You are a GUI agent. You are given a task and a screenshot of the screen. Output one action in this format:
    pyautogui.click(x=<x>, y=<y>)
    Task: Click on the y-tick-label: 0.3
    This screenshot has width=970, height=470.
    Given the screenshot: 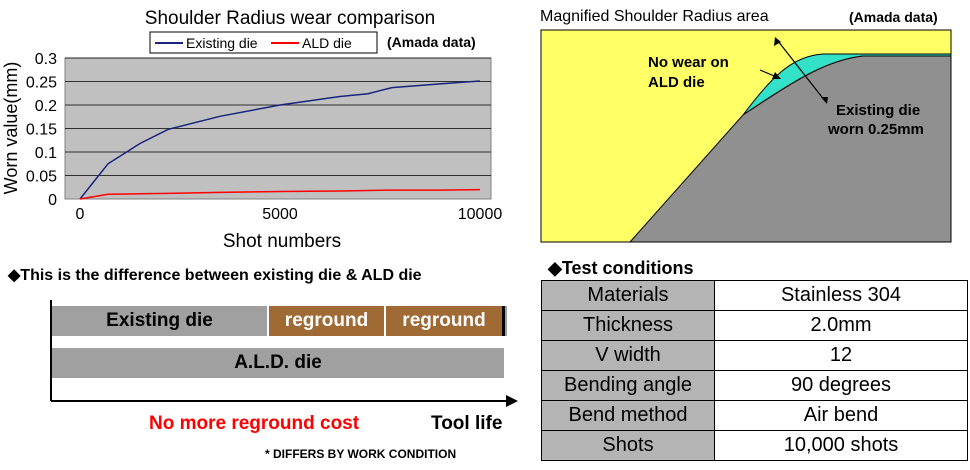 What is the action you would take?
    pyautogui.click(x=46, y=59)
    